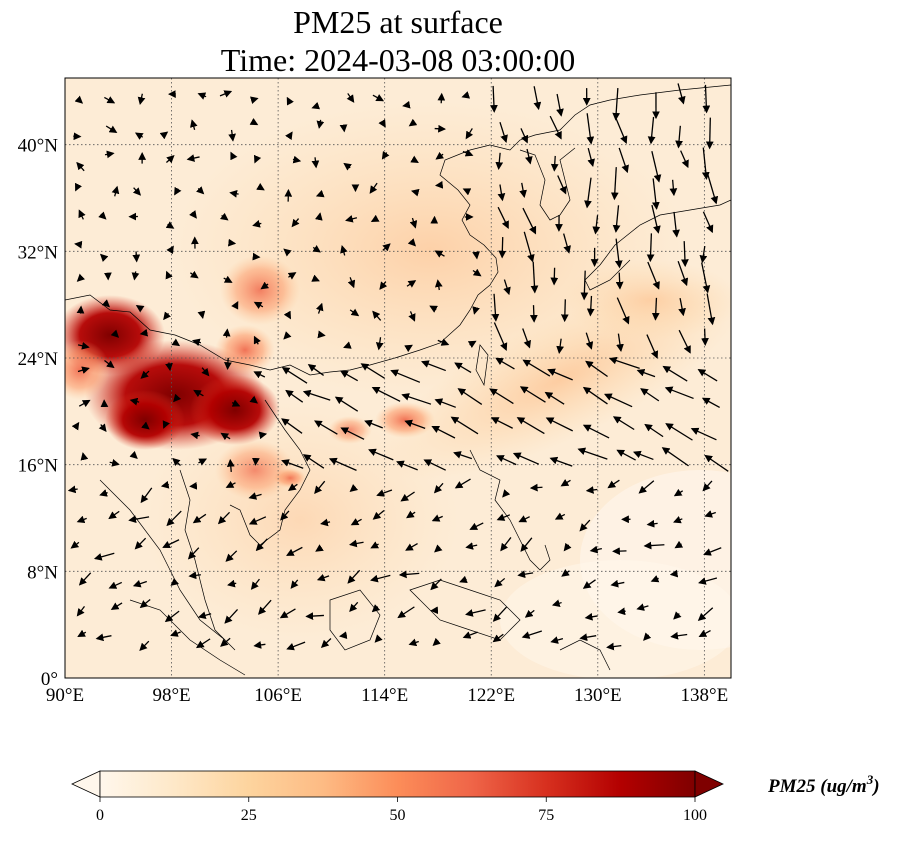 This screenshot has height=841, width=905. I want to click on lon-tick-label: 138°E, so click(705, 695).